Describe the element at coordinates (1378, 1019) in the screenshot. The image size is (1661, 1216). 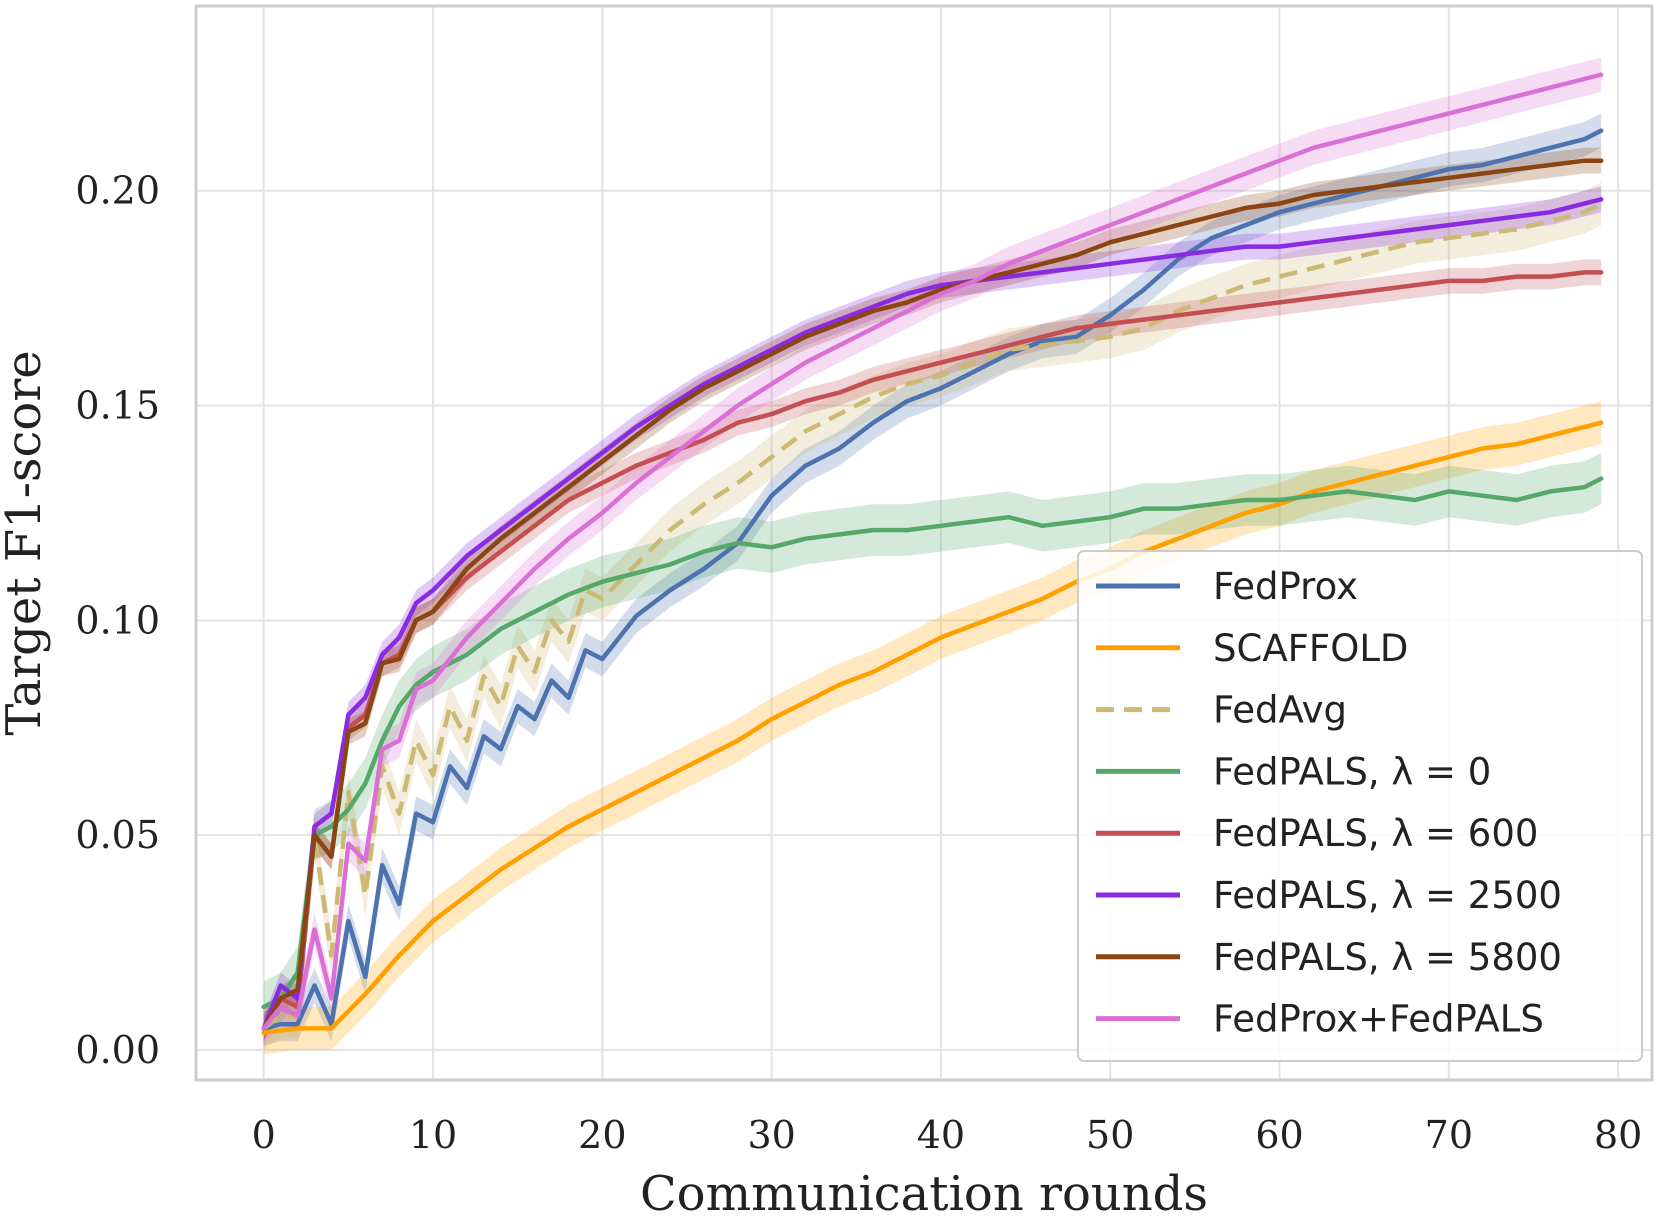
I see `legend-label-7: FedProx+FedPALS` at that location.